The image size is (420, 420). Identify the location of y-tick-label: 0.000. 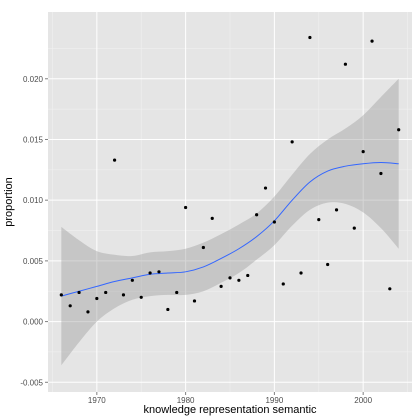
(33, 322).